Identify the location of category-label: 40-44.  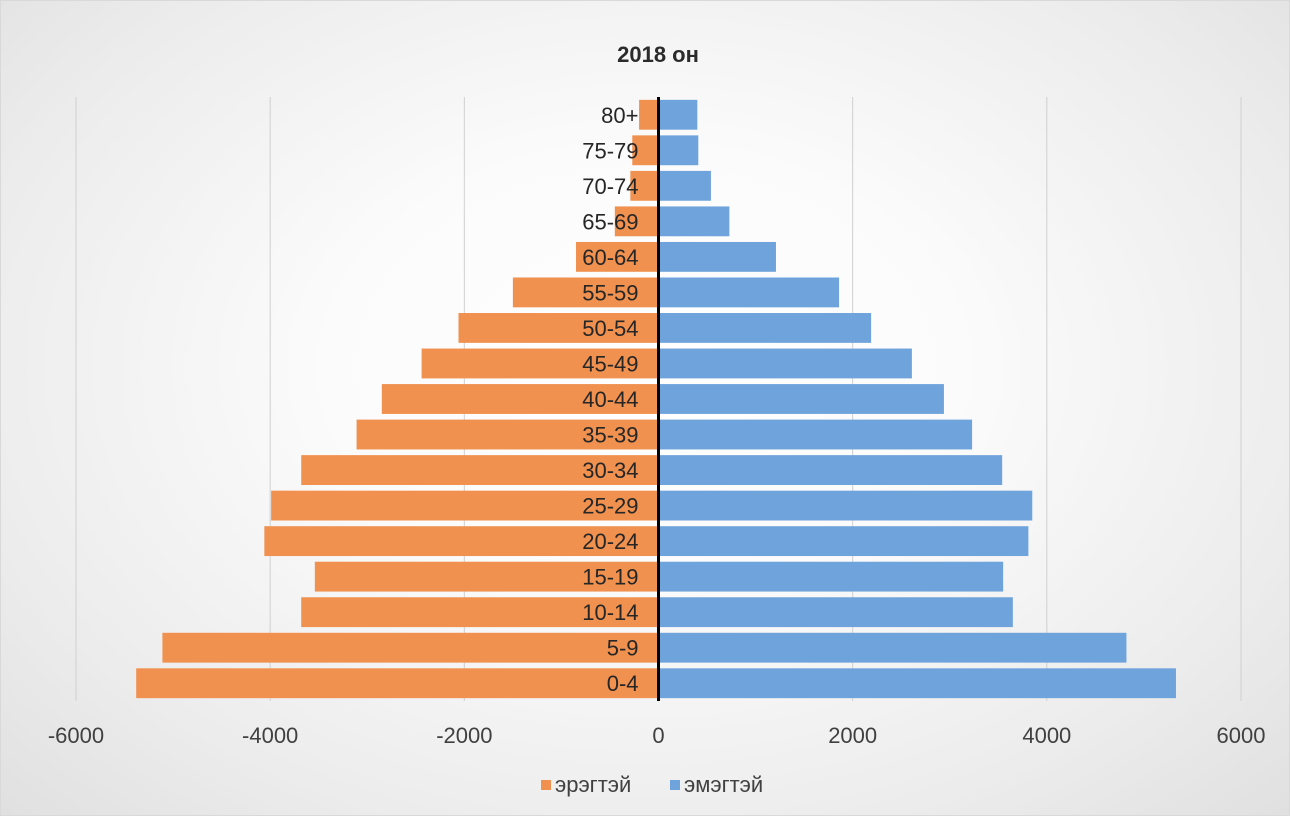
(610, 399).